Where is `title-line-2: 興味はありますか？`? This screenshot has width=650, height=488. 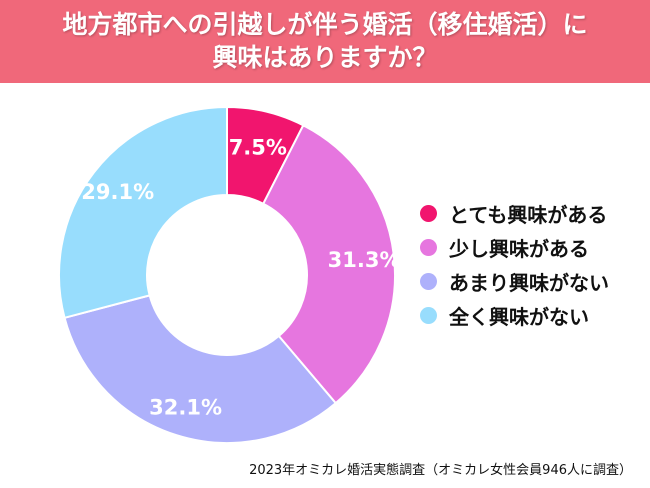 title-line-2: 興味はありますか？ is located at coordinates (325, 57).